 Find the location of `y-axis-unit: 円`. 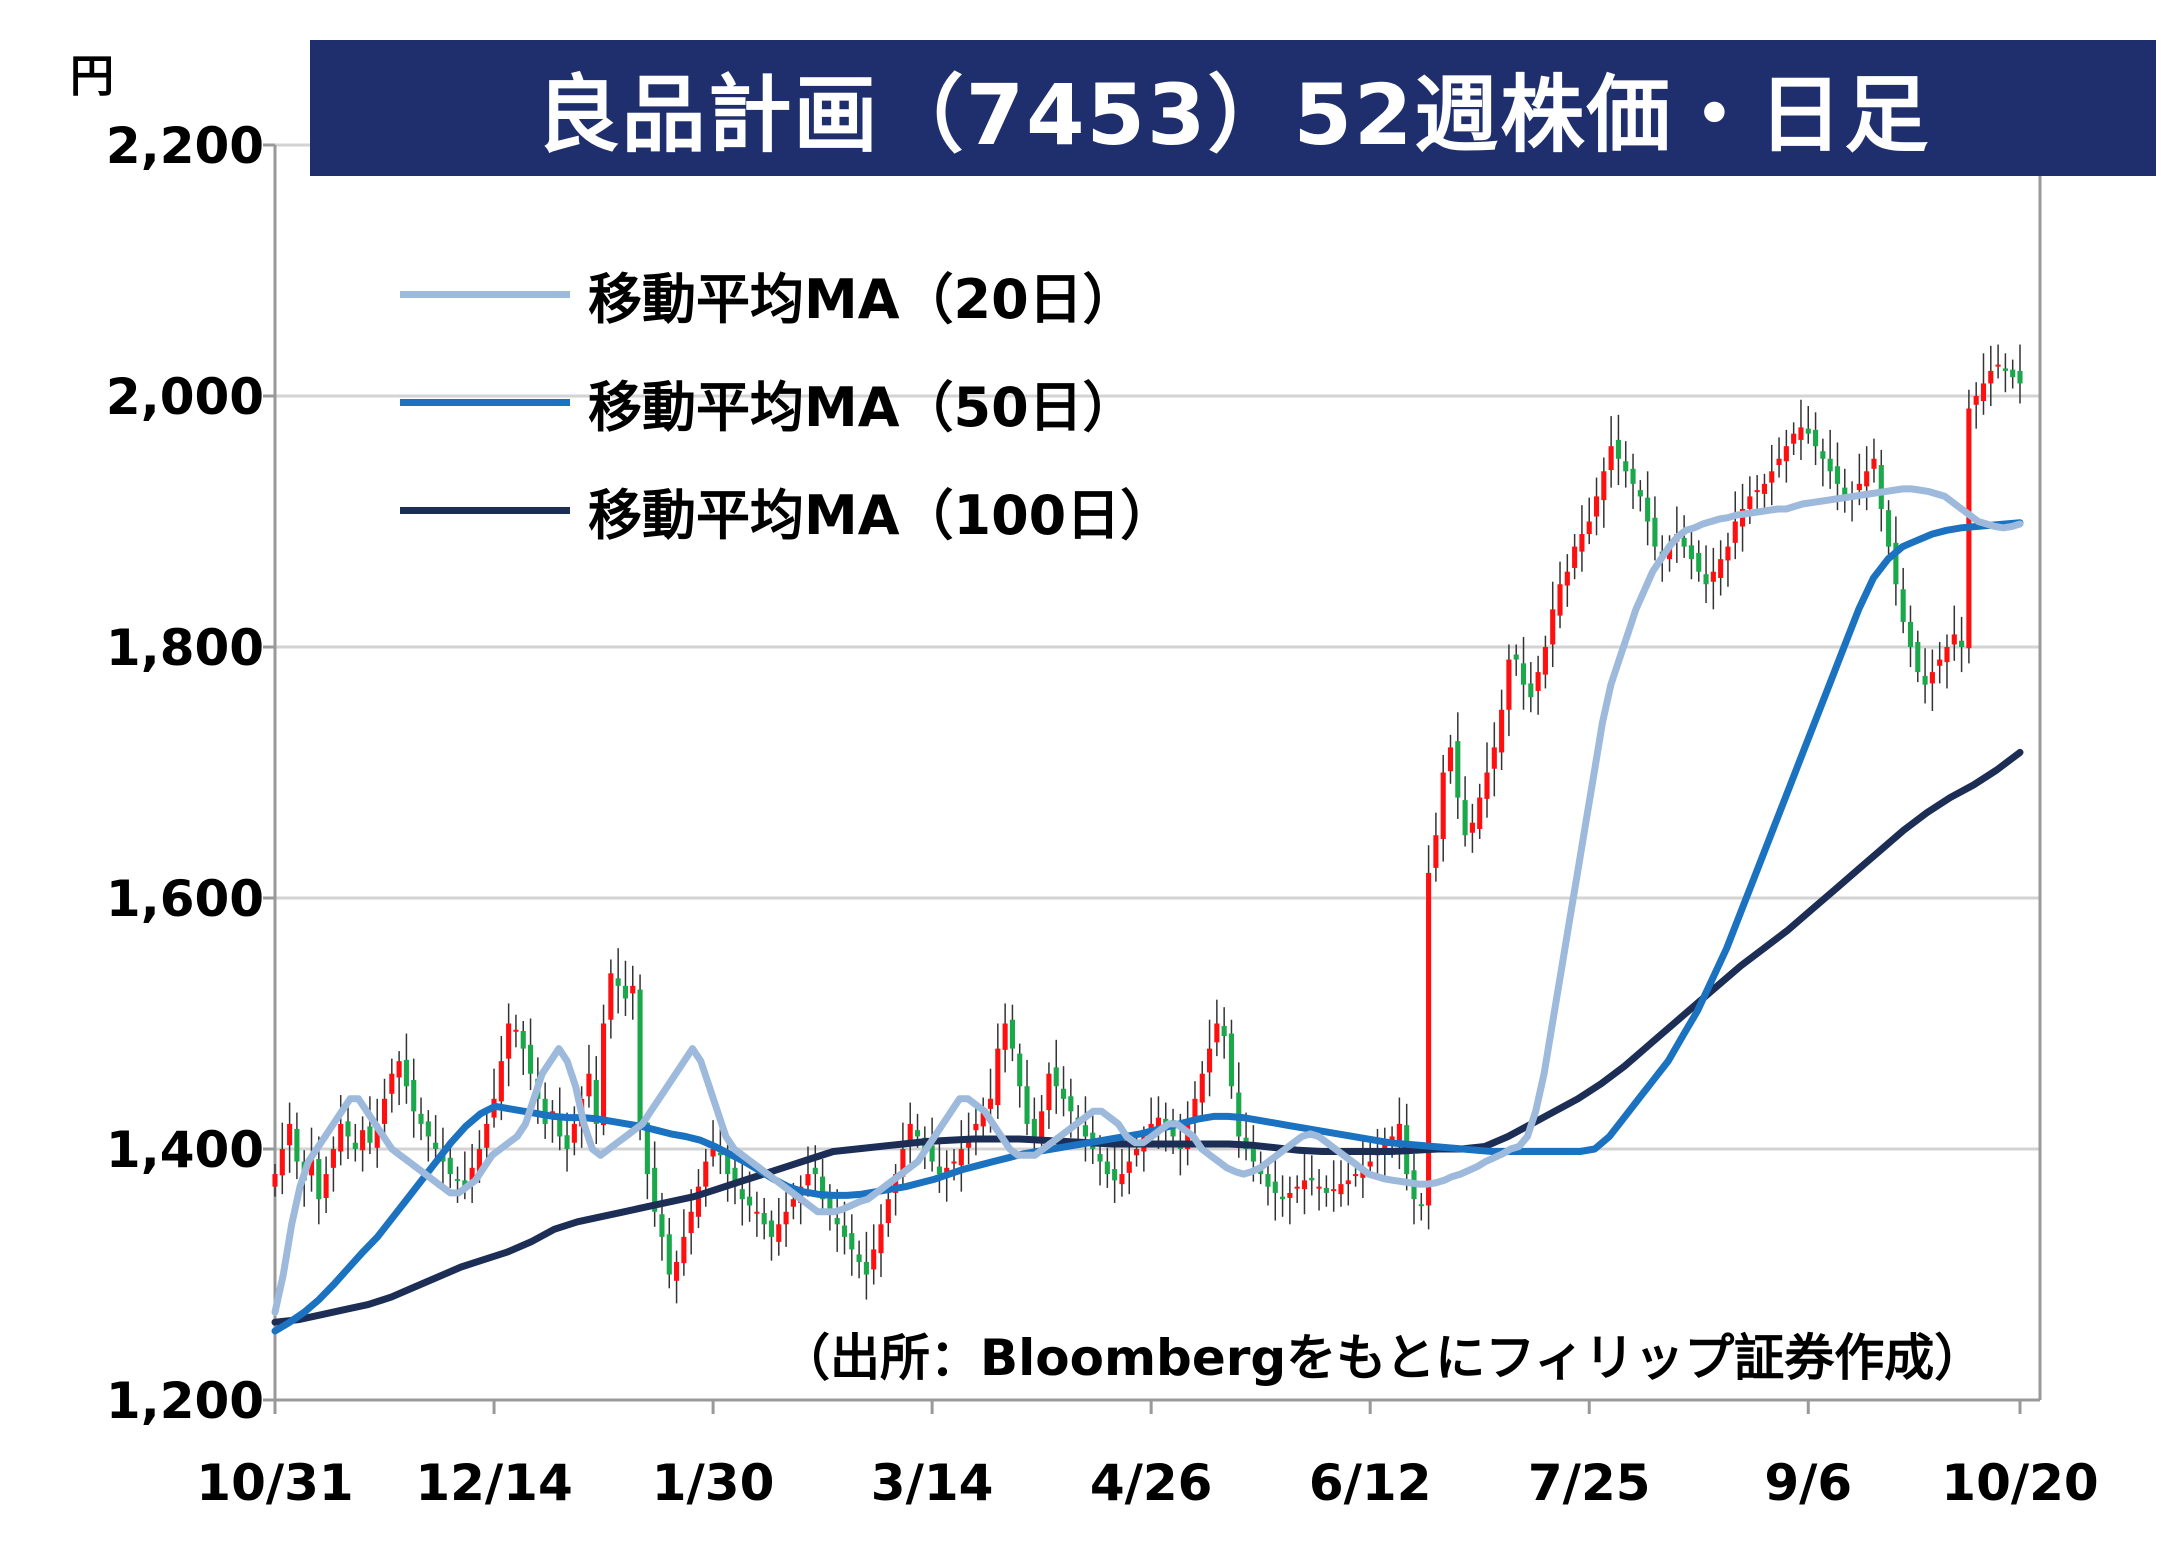

y-axis-unit: 円 is located at coordinates (92, 76).